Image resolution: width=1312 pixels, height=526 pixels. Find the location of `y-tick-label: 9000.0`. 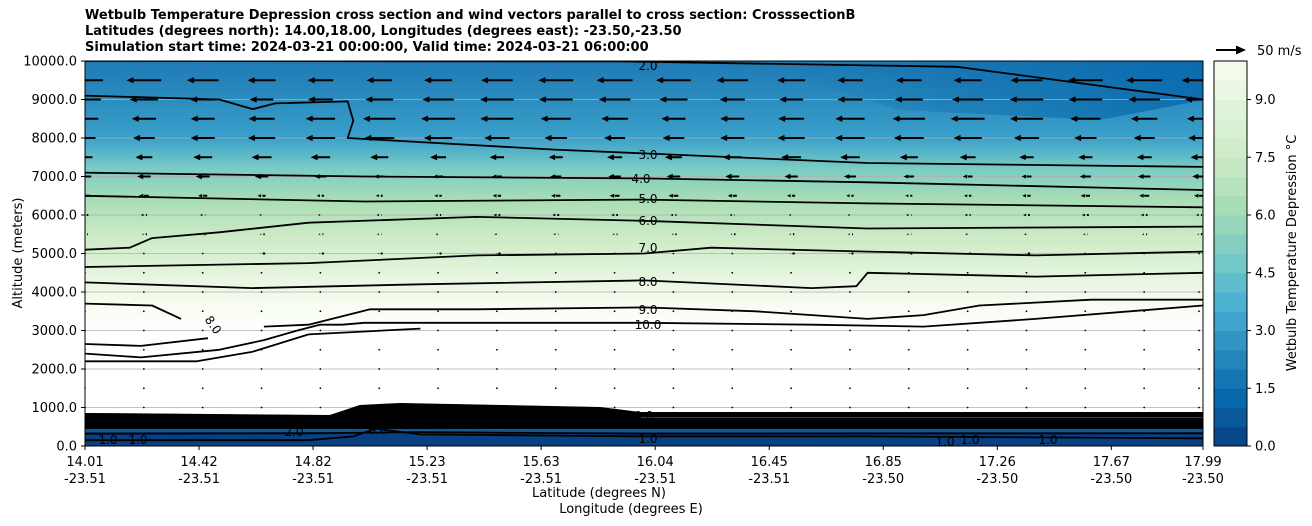

y-tick-label: 9000.0 is located at coordinates (55, 100).